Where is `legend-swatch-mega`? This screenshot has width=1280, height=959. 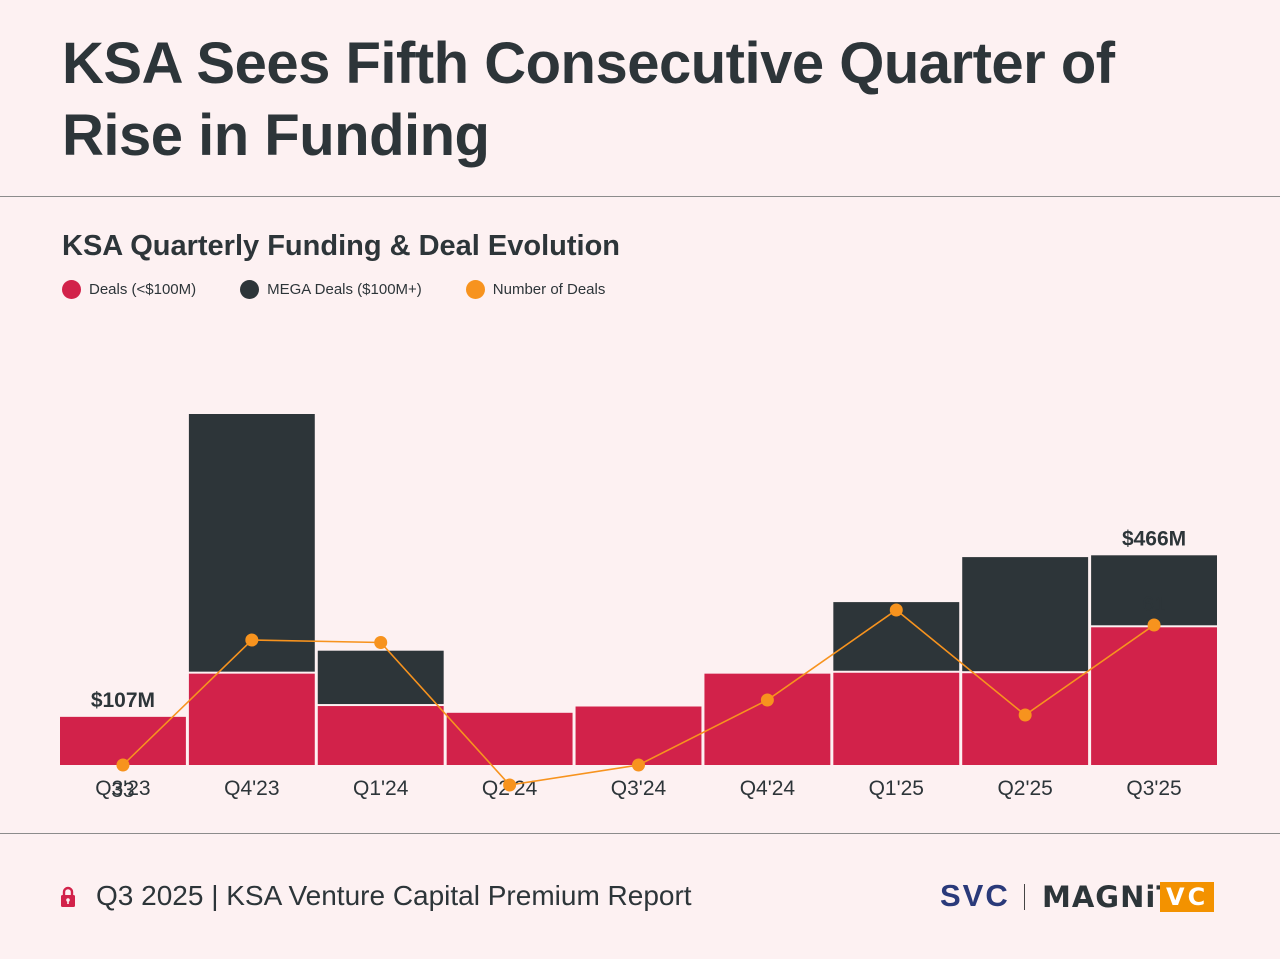 legend-swatch-mega is located at coordinates (250, 289).